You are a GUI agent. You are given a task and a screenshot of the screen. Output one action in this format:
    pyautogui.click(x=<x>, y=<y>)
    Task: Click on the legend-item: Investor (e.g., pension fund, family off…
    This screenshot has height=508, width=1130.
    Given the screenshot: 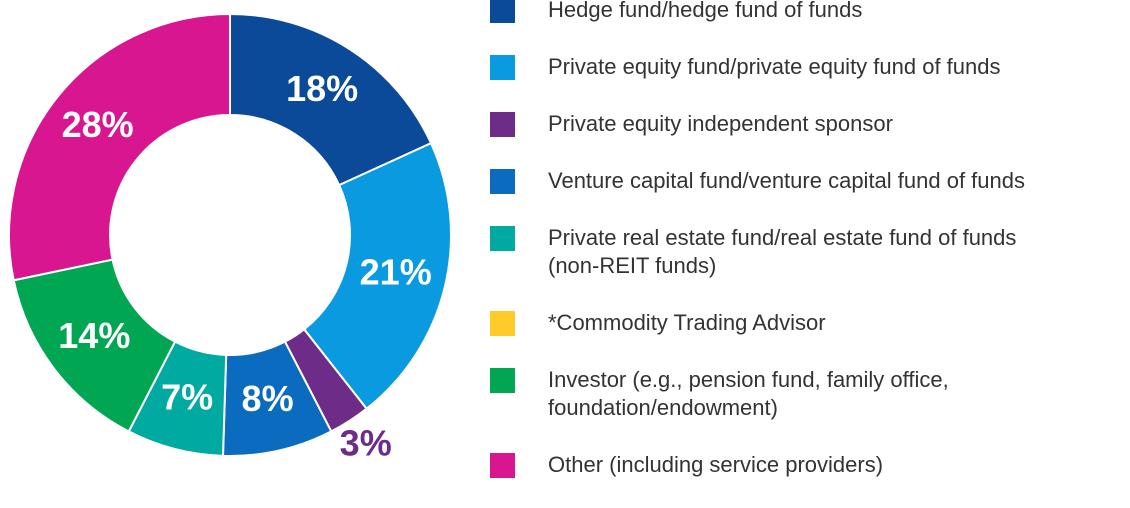 What is the action you would take?
    pyautogui.click(x=810, y=394)
    